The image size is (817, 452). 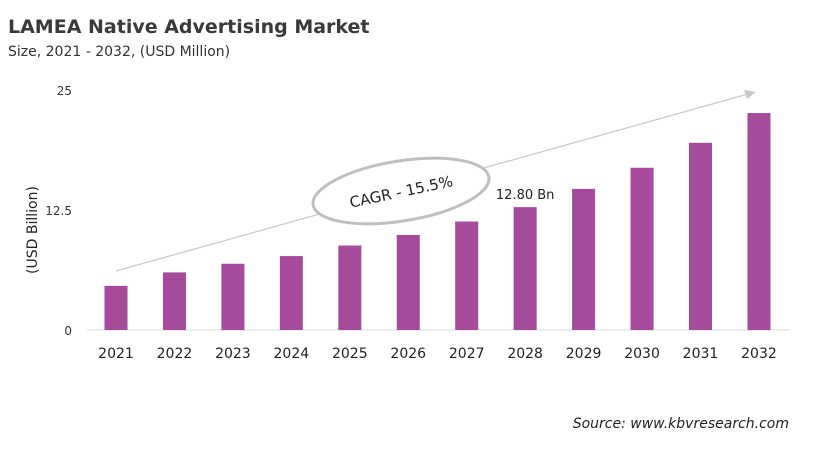 I want to click on chart-subtitle: Size, 2021 - 2032, (USD Million), so click(x=119, y=52).